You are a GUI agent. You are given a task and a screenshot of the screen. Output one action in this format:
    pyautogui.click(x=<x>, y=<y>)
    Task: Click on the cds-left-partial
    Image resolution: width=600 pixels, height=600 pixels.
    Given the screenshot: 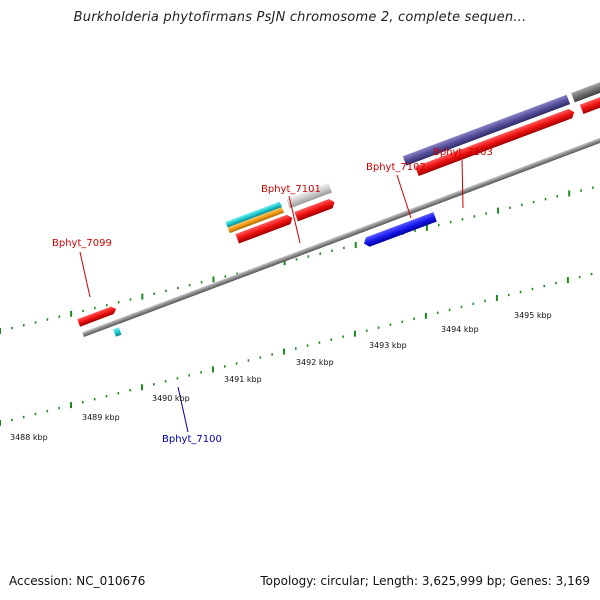 What is the action you would take?
    pyautogui.click(x=97, y=316)
    